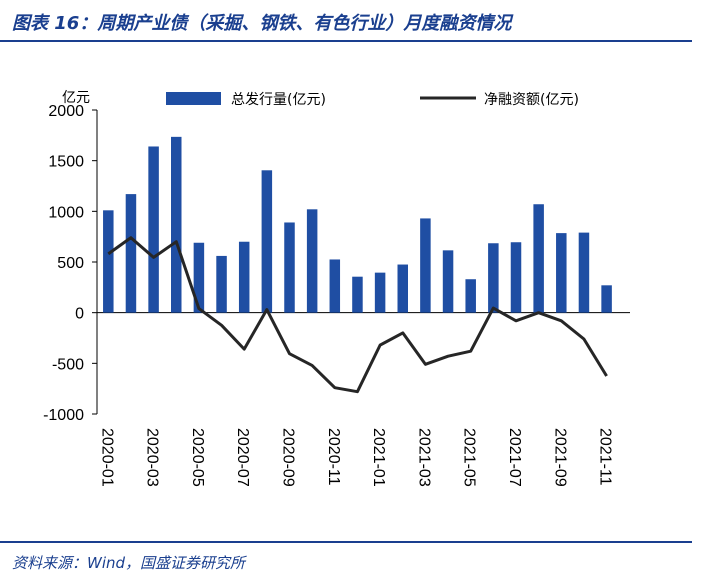 The width and height of the screenshot is (706, 583). I want to click on footer-divider, so click(346, 542).